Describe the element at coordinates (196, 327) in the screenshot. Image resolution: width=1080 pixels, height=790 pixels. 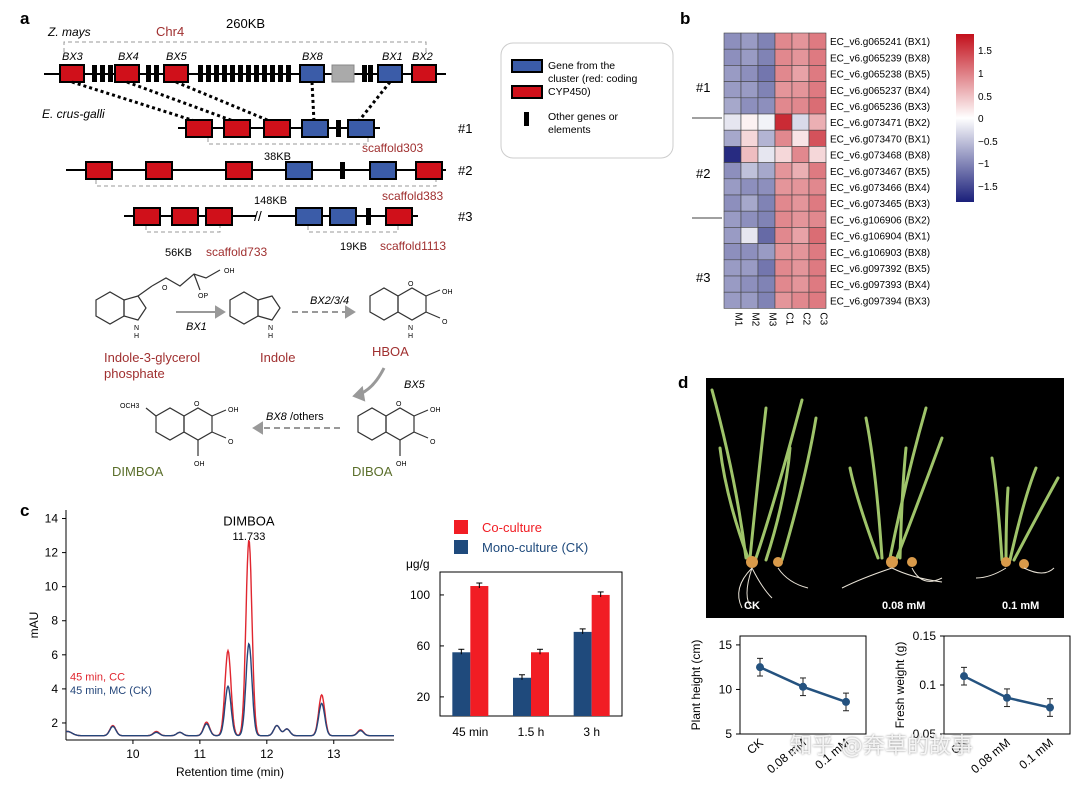
I see `svg-text: BX1` at that location.